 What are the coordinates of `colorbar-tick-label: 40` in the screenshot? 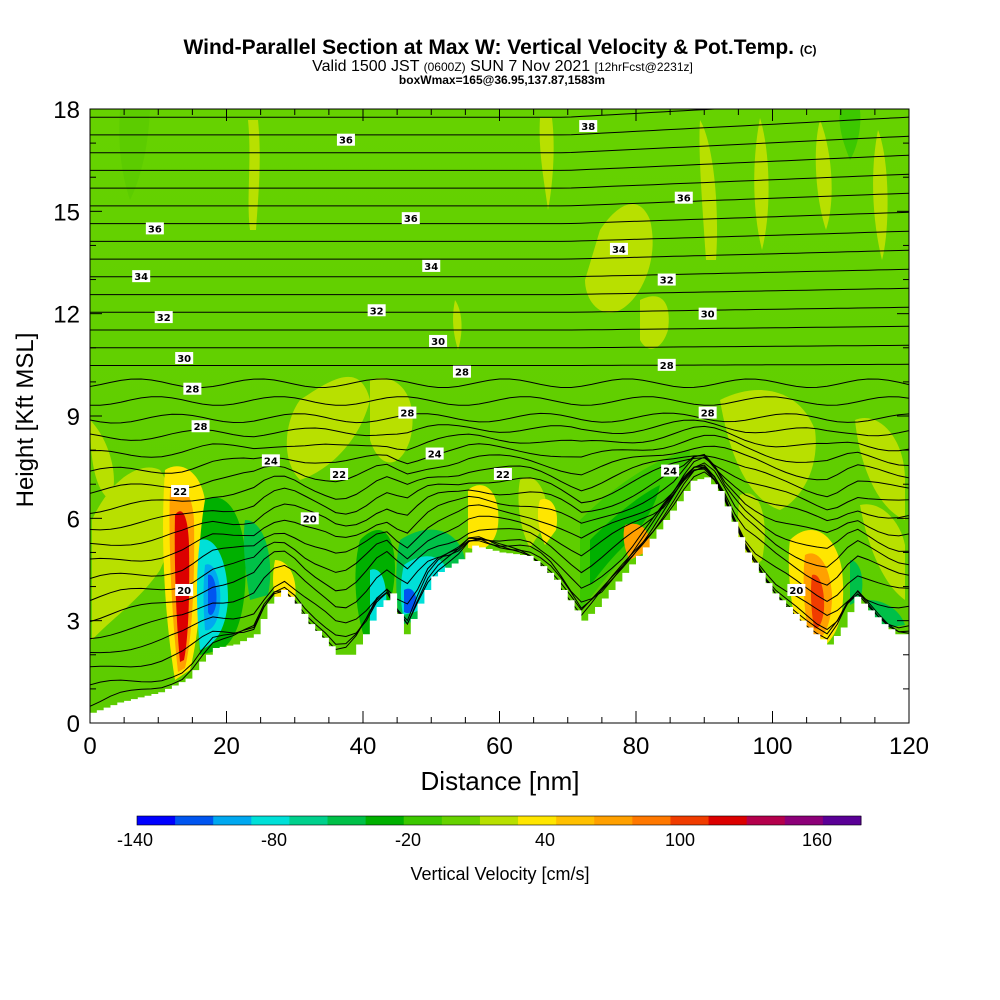 It's located at (545, 840).